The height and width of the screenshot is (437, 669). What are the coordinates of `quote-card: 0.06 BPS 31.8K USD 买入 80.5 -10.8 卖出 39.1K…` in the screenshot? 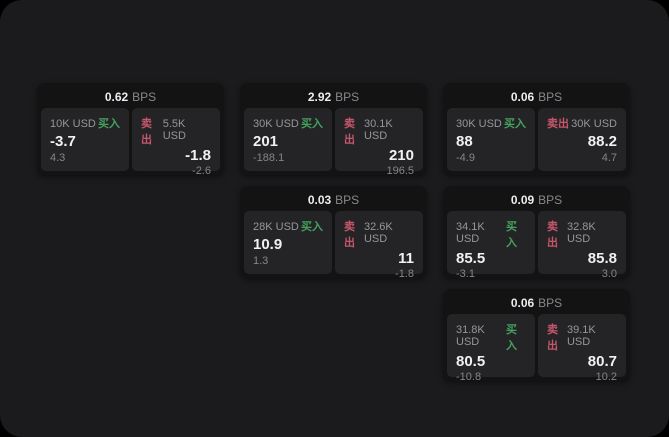 It's located at (536, 336).